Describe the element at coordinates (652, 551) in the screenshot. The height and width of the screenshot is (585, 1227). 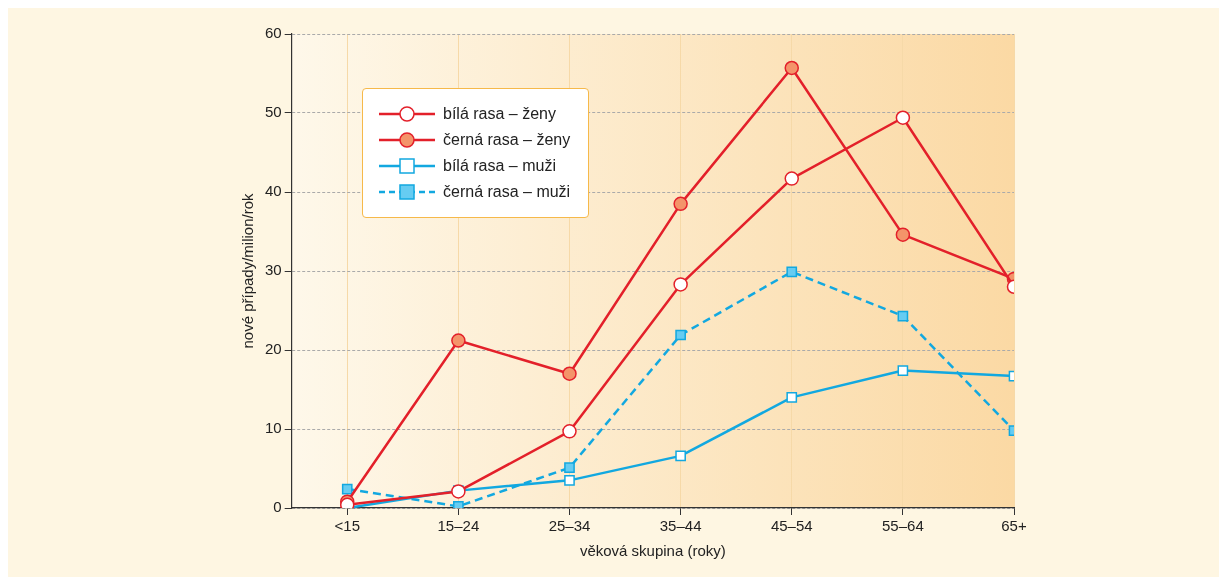
I see `x-axis-title: věková skupina (roky)` at that location.